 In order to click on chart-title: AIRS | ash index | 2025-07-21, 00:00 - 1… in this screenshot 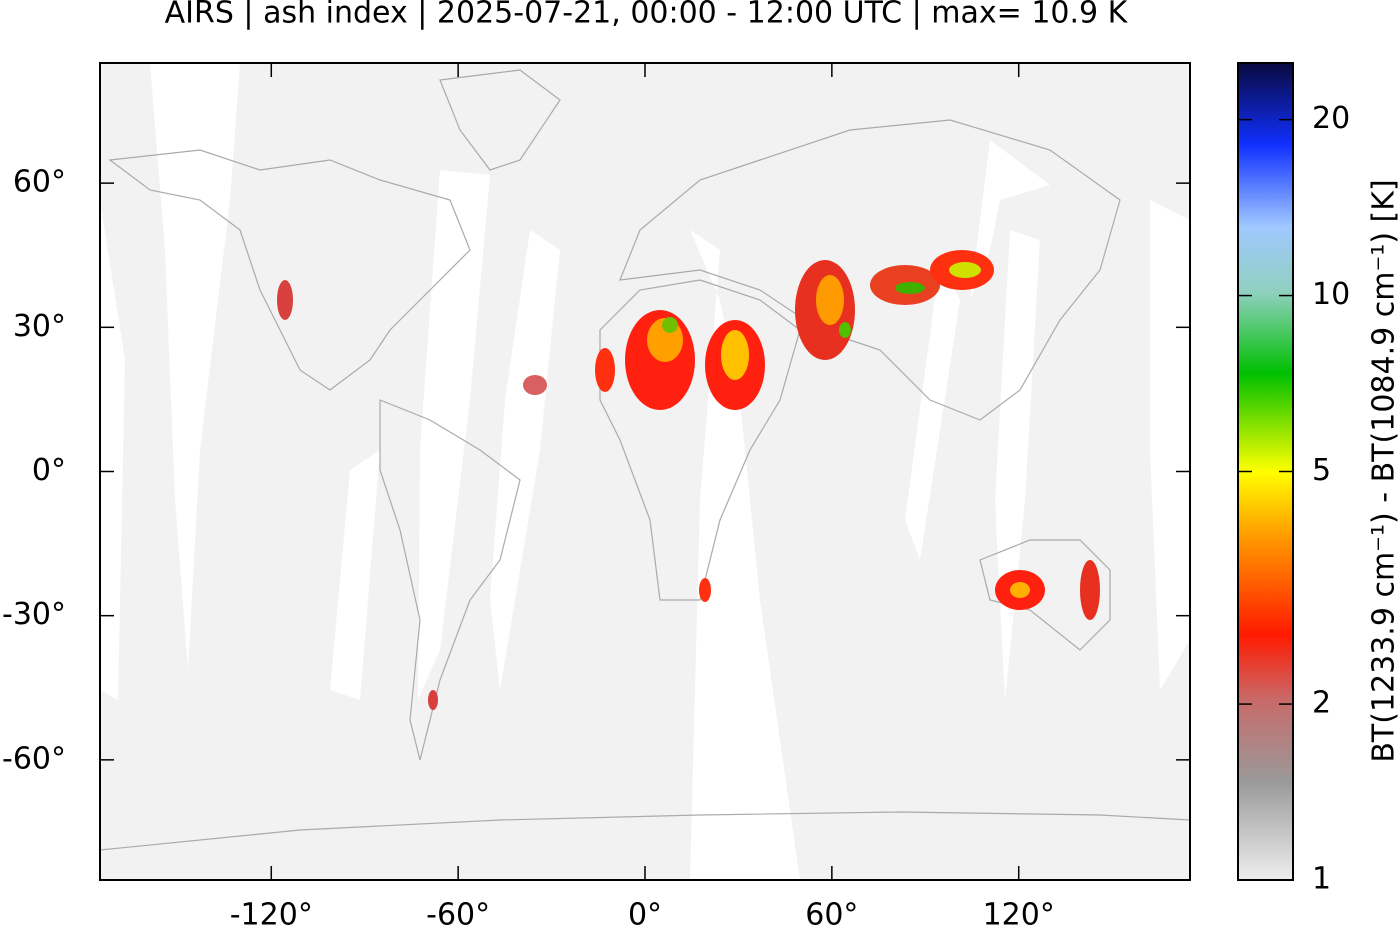, I will do `click(647, 15)`.